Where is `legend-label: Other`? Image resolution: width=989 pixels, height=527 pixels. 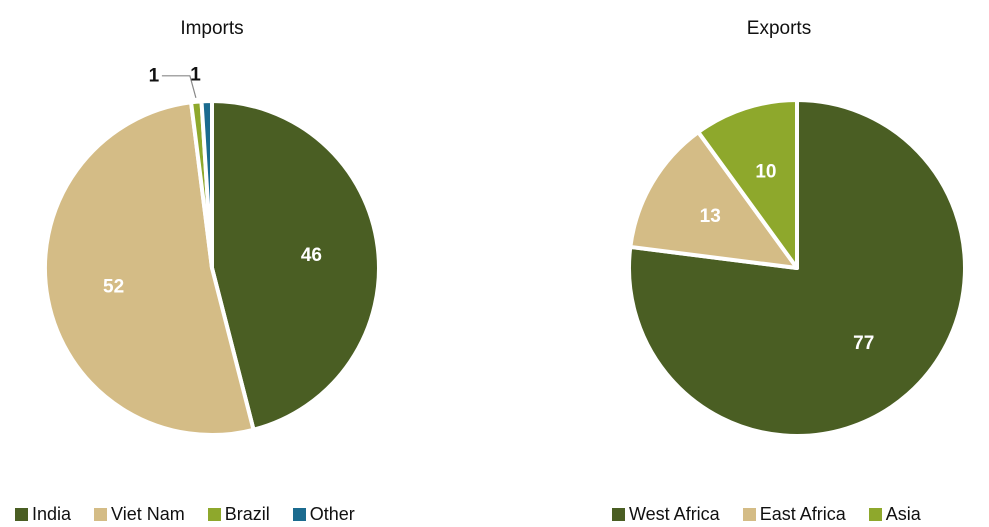 legend-label: Other is located at coordinates (332, 514).